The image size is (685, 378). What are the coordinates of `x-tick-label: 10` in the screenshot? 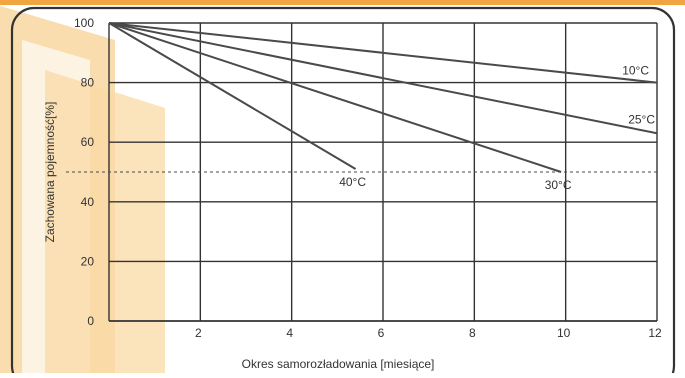 It's located at (564, 333).